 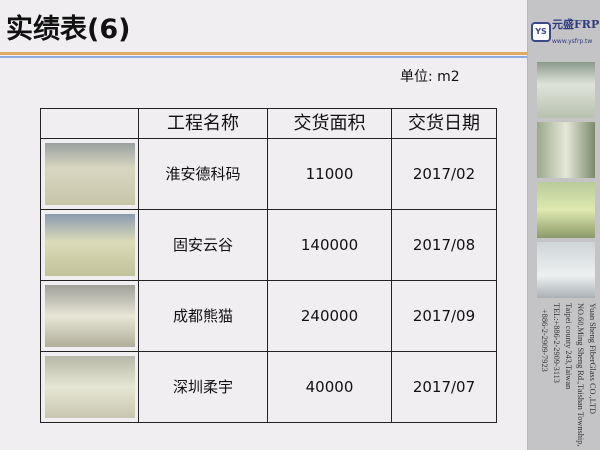 I want to click on table-row: 深圳柔宇 40000 2017/07, so click(x=268, y=387).